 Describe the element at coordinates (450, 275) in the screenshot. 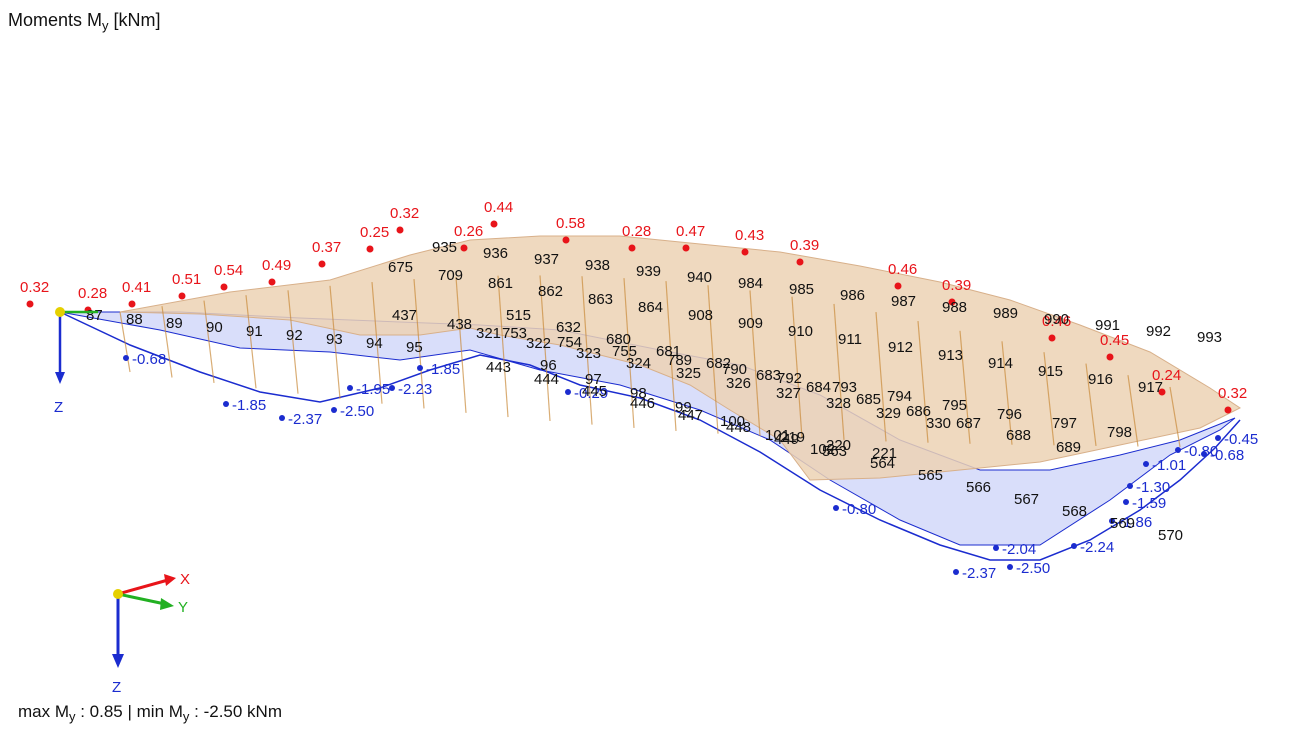

I see `element-number-label: 709` at that location.